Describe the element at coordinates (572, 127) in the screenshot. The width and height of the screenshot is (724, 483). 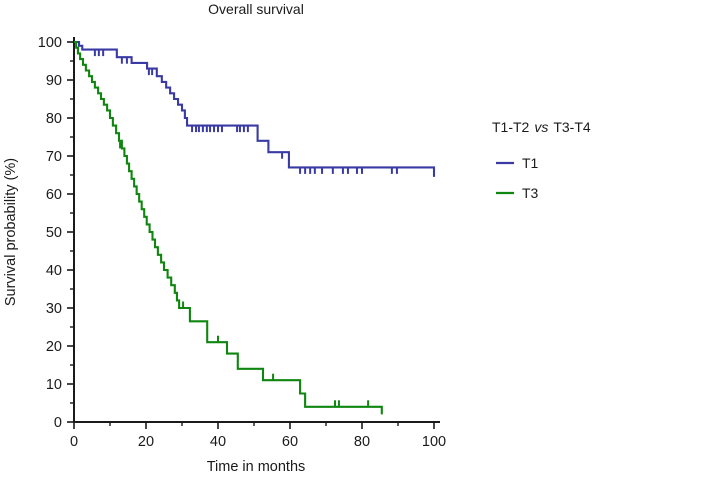
I see `legend-title-post: T3-T4` at that location.